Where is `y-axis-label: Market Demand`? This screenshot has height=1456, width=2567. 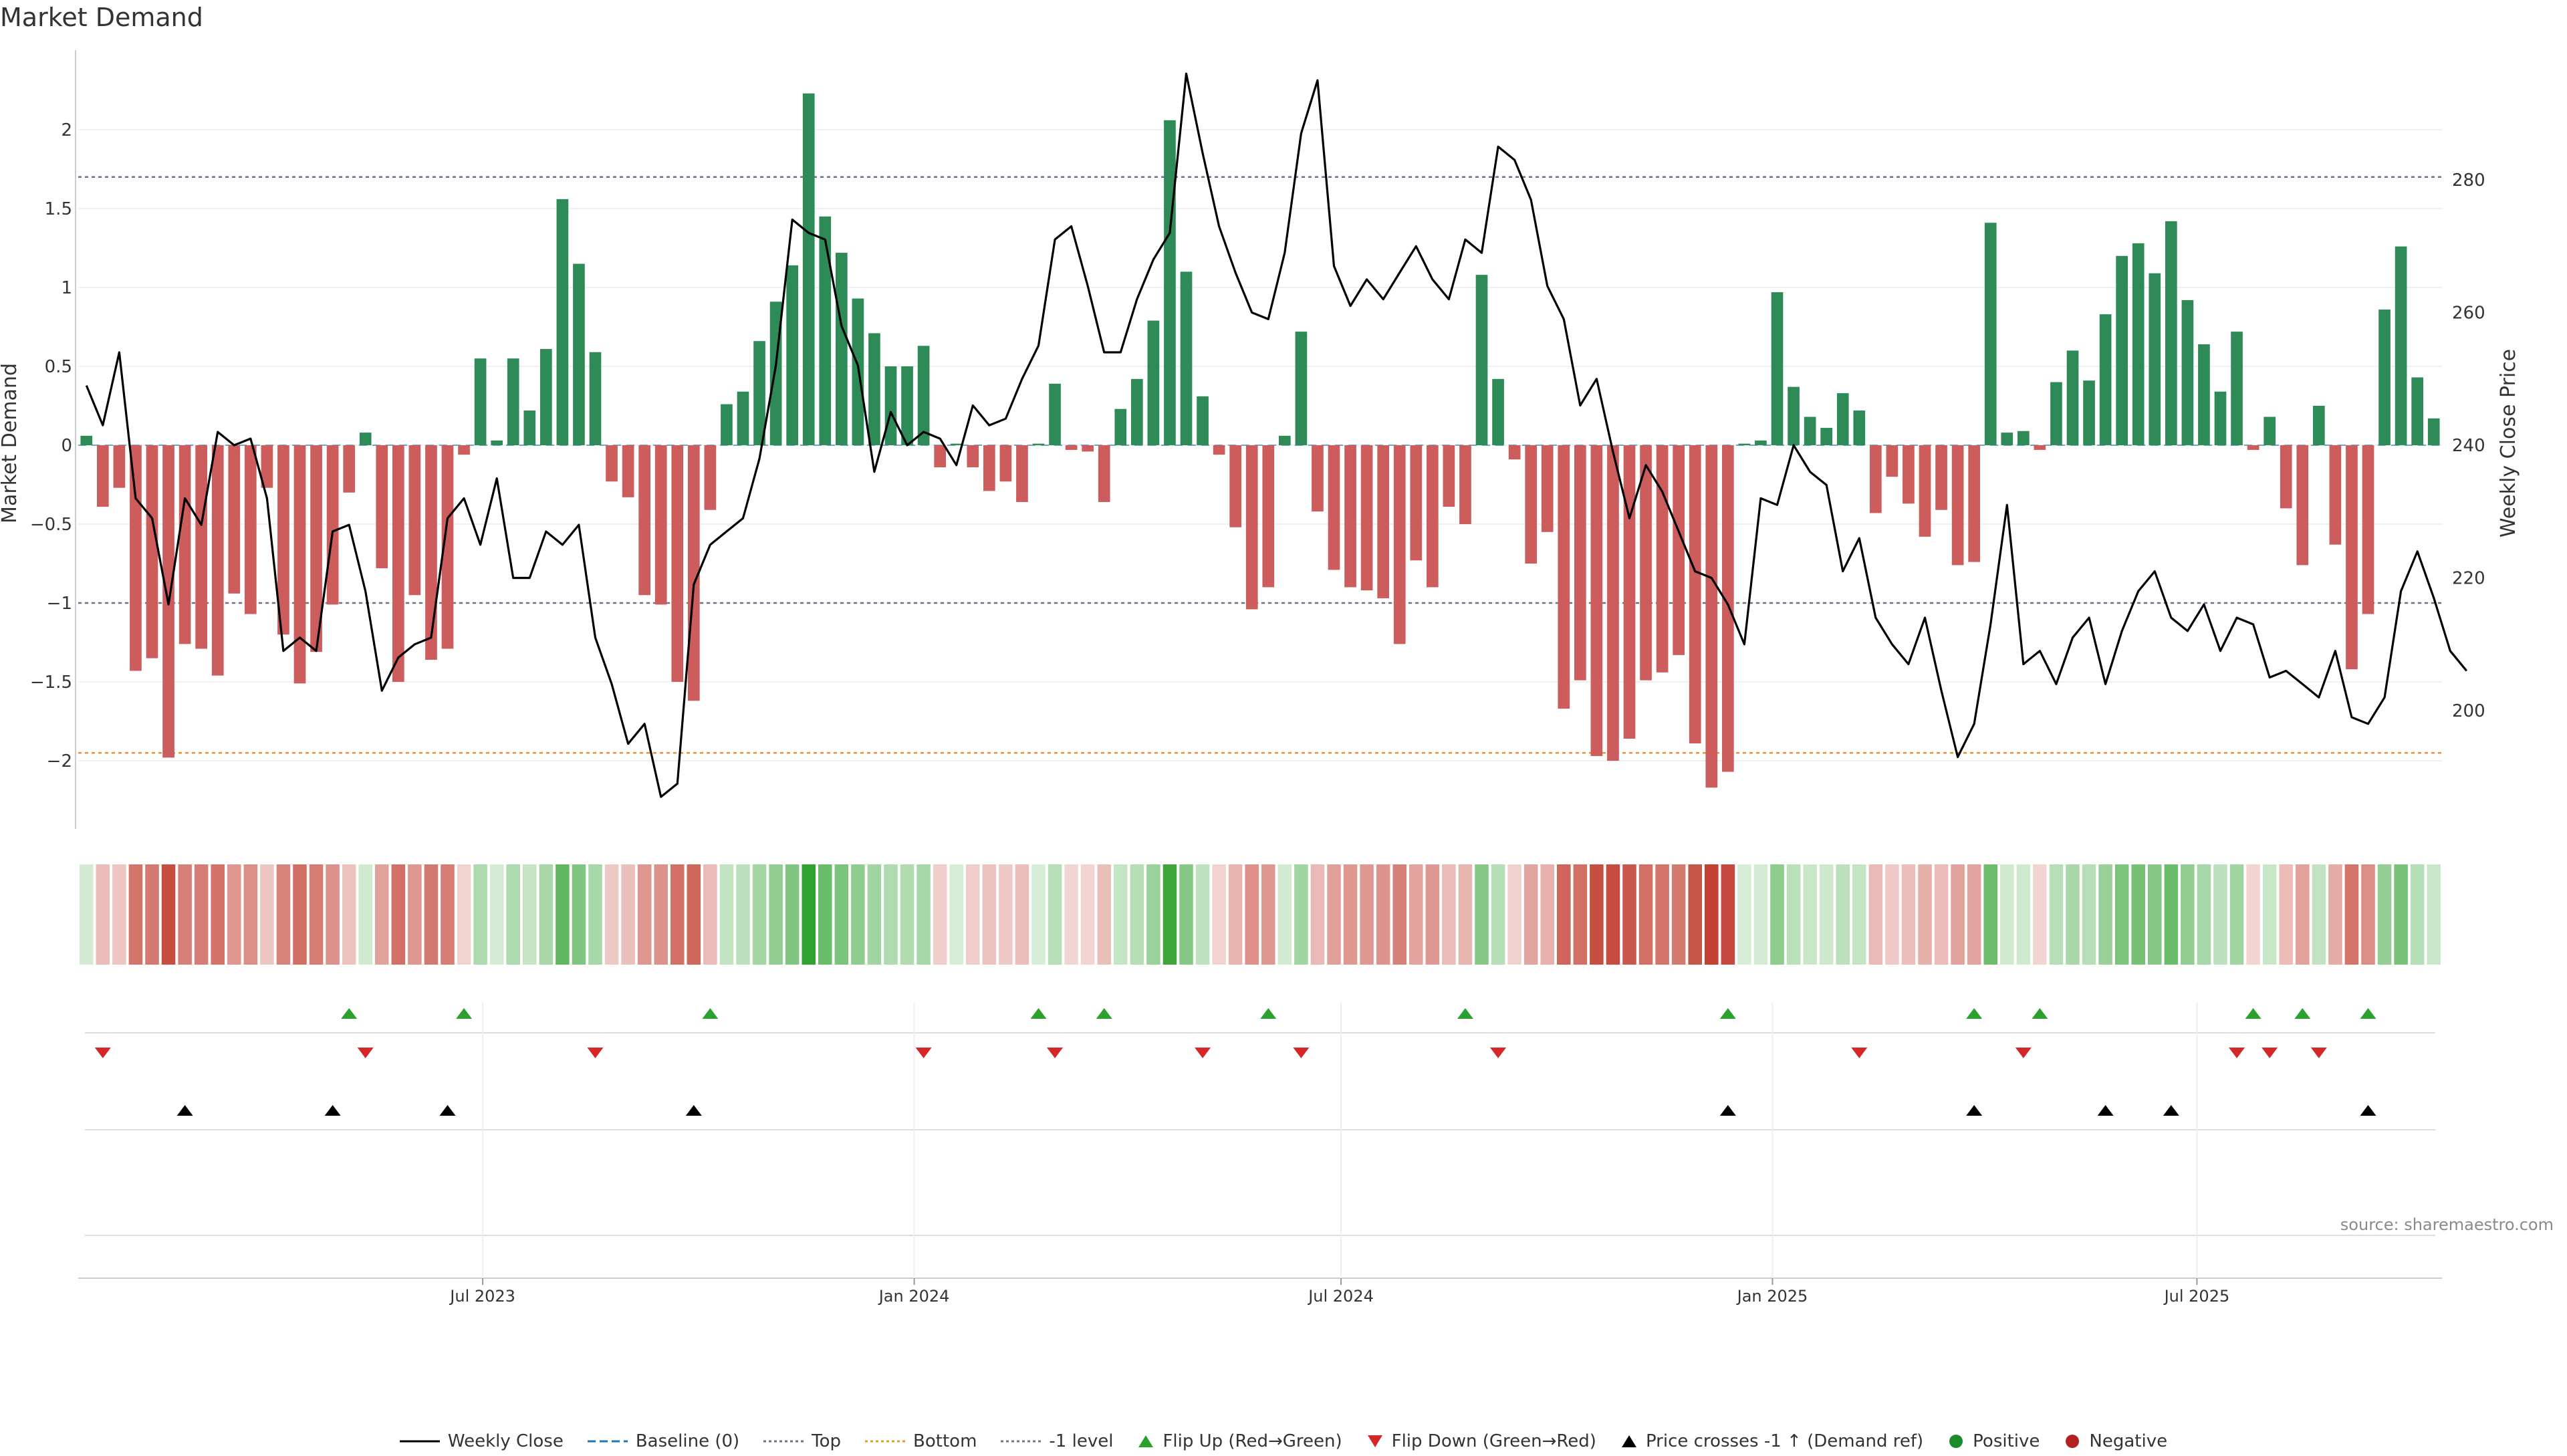
y-axis-label: Market Demand is located at coordinates (10, 443).